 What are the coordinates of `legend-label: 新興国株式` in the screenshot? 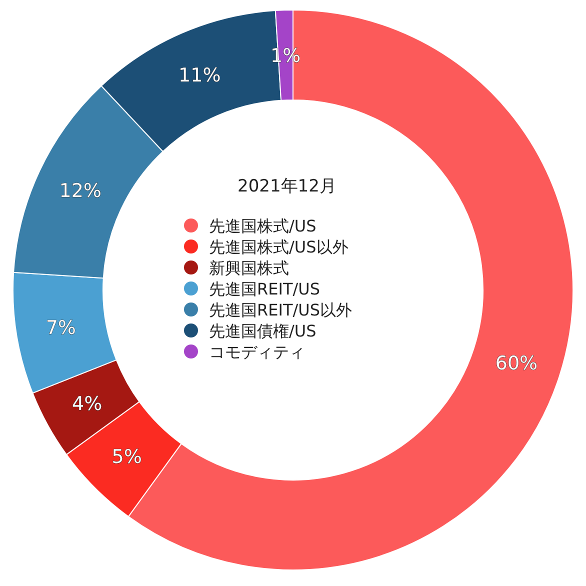 It's located at (249, 268).